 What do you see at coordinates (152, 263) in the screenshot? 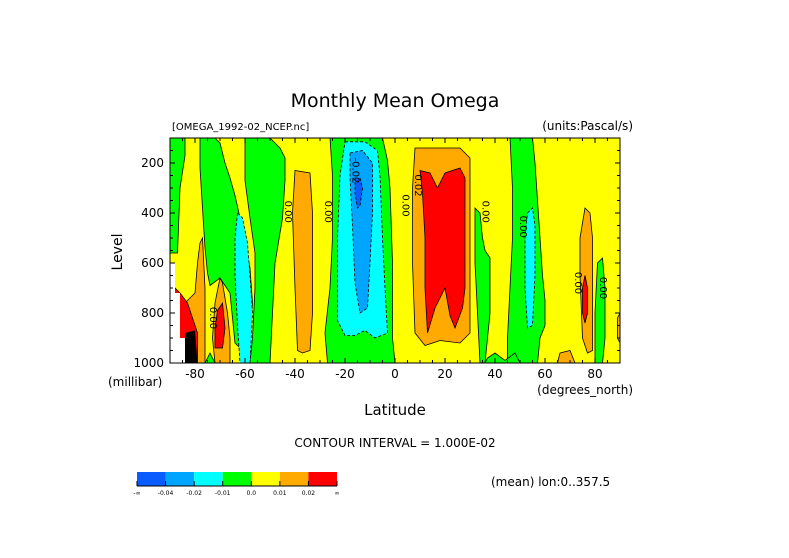
I see `y-tick-label: 600` at bounding box center [152, 263].